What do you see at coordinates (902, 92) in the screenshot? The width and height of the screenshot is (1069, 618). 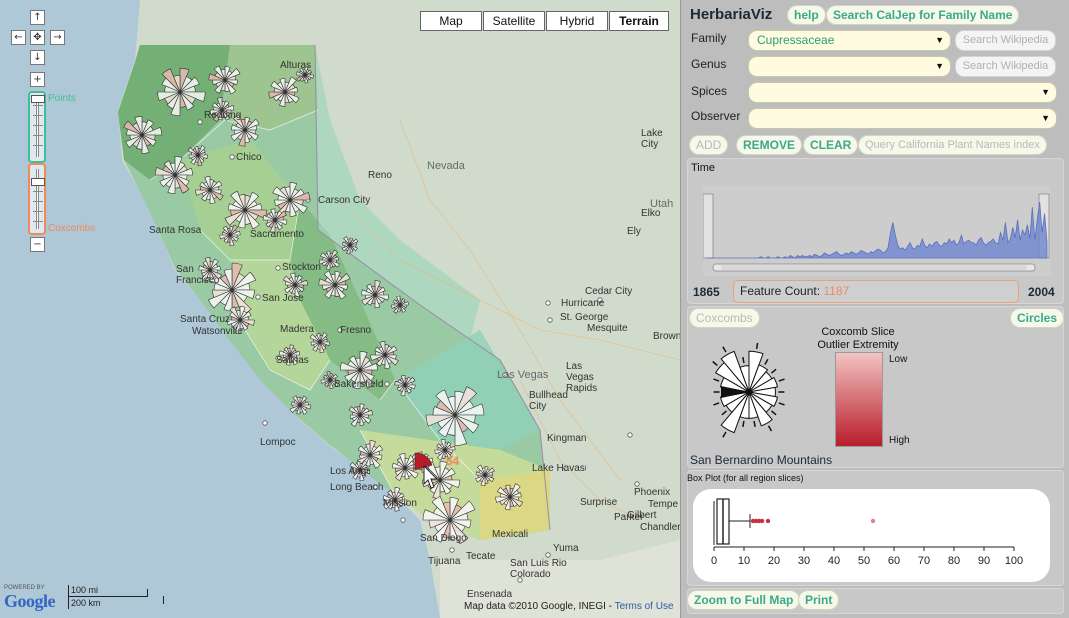 I see `species-select: ▼` at bounding box center [902, 92].